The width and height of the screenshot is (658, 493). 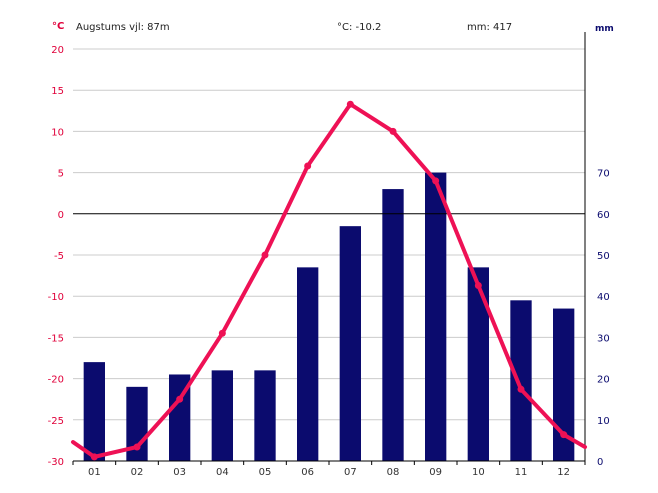 I want to click on y-left-tick-label: 0, so click(x=61, y=215).